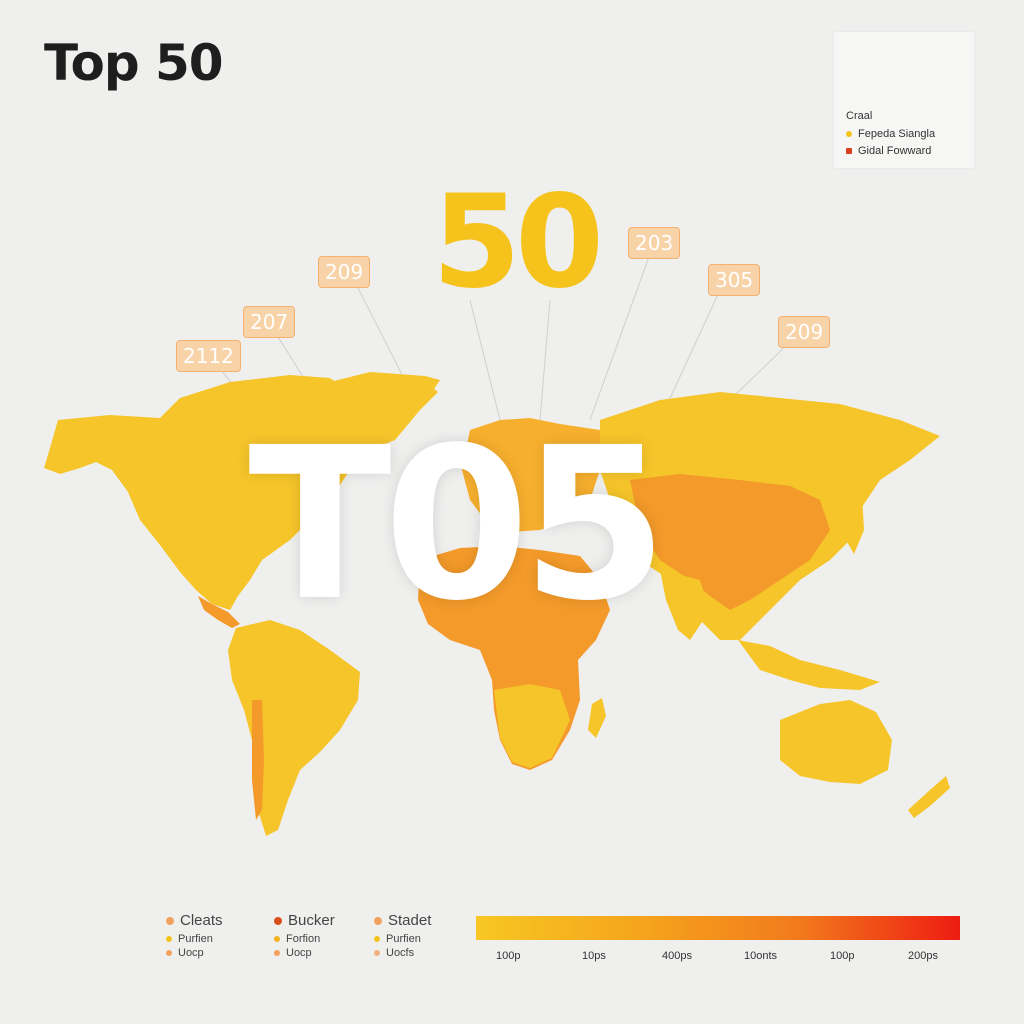  I want to click on map-callout: 203, so click(654, 243).